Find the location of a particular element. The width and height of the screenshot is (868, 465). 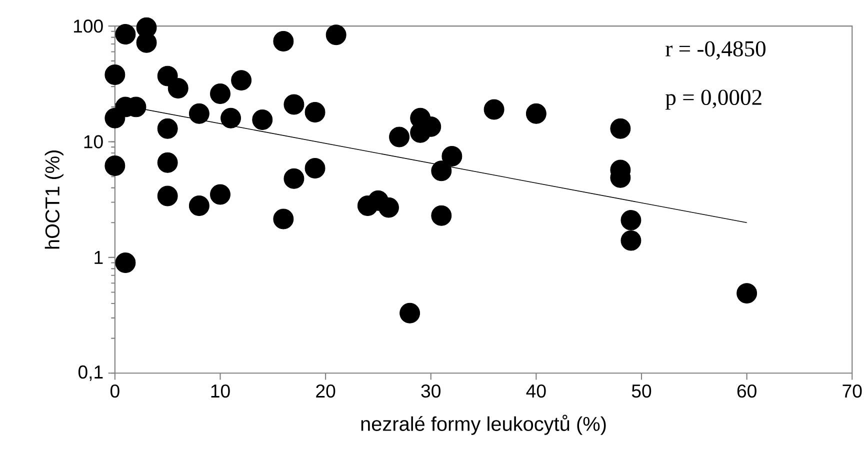

x-axis-title: nezralé formy leukocytů (%) is located at coordinates (483, 424).